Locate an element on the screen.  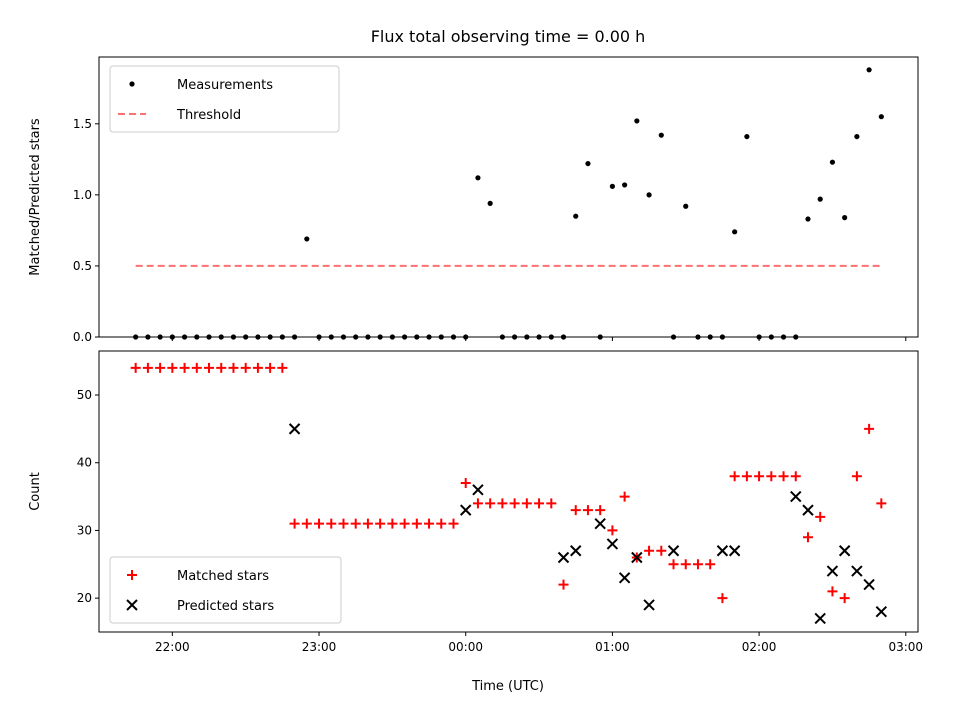
x-tick-label: 23:00 is located at coordinates (319, 647).